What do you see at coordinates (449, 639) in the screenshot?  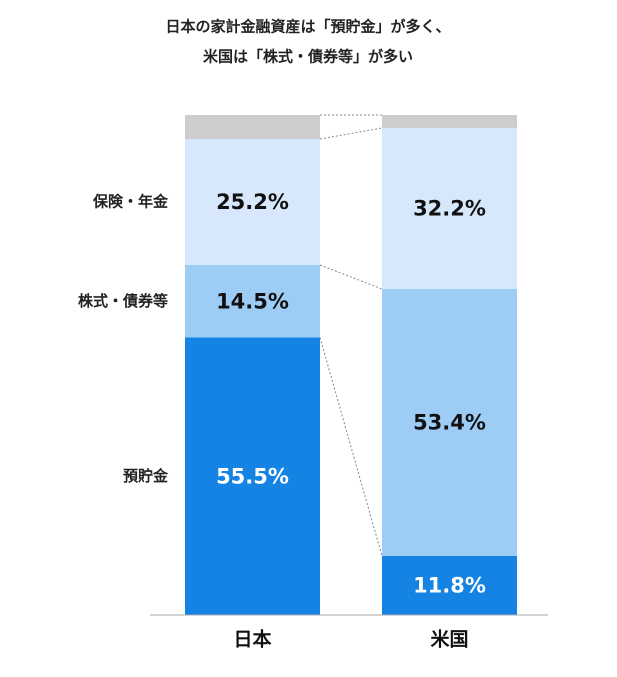 I see `x-tick-label: 米国` at bounding box center [449, 639].